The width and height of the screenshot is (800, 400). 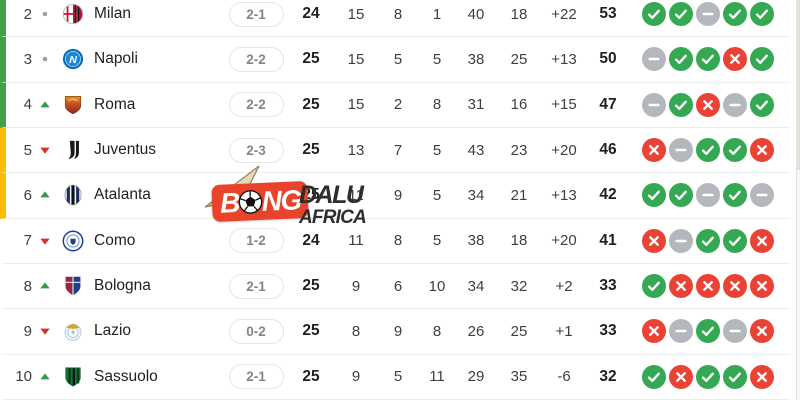 What do you see at coordinates (356, 241) in the screenshot?
I see `wins-value: 11` at bounding box center [356, 241].